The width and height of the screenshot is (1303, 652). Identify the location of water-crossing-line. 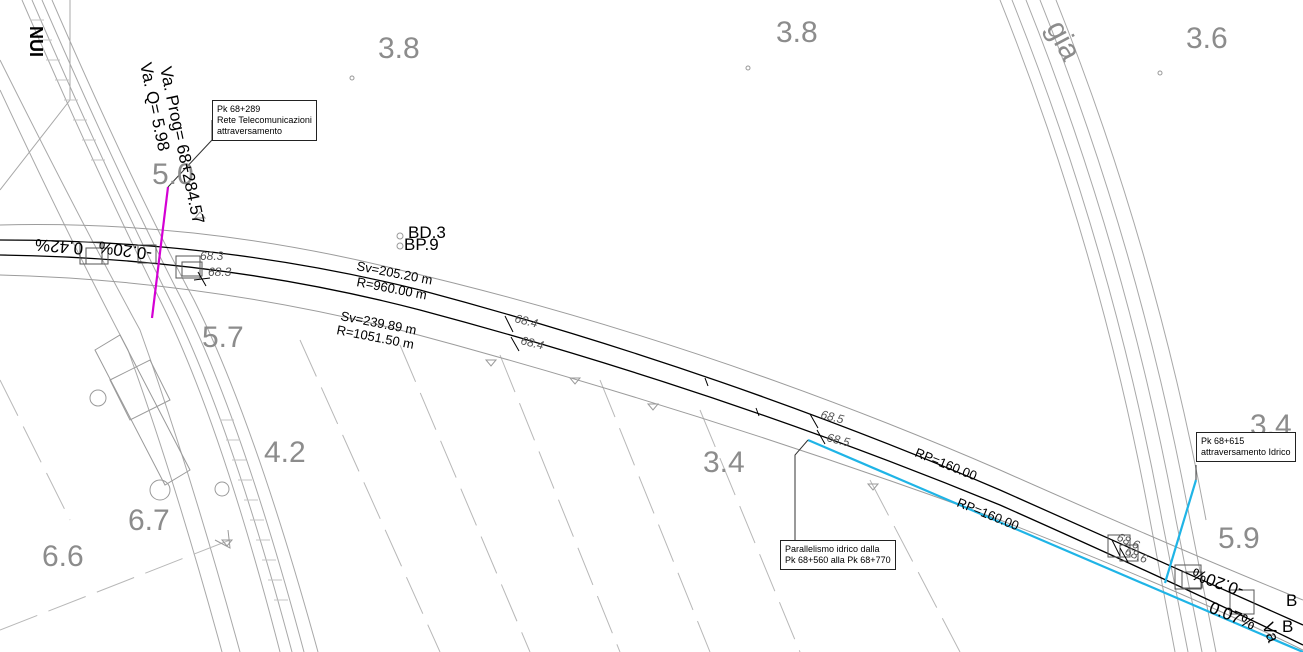
(1180, 531).